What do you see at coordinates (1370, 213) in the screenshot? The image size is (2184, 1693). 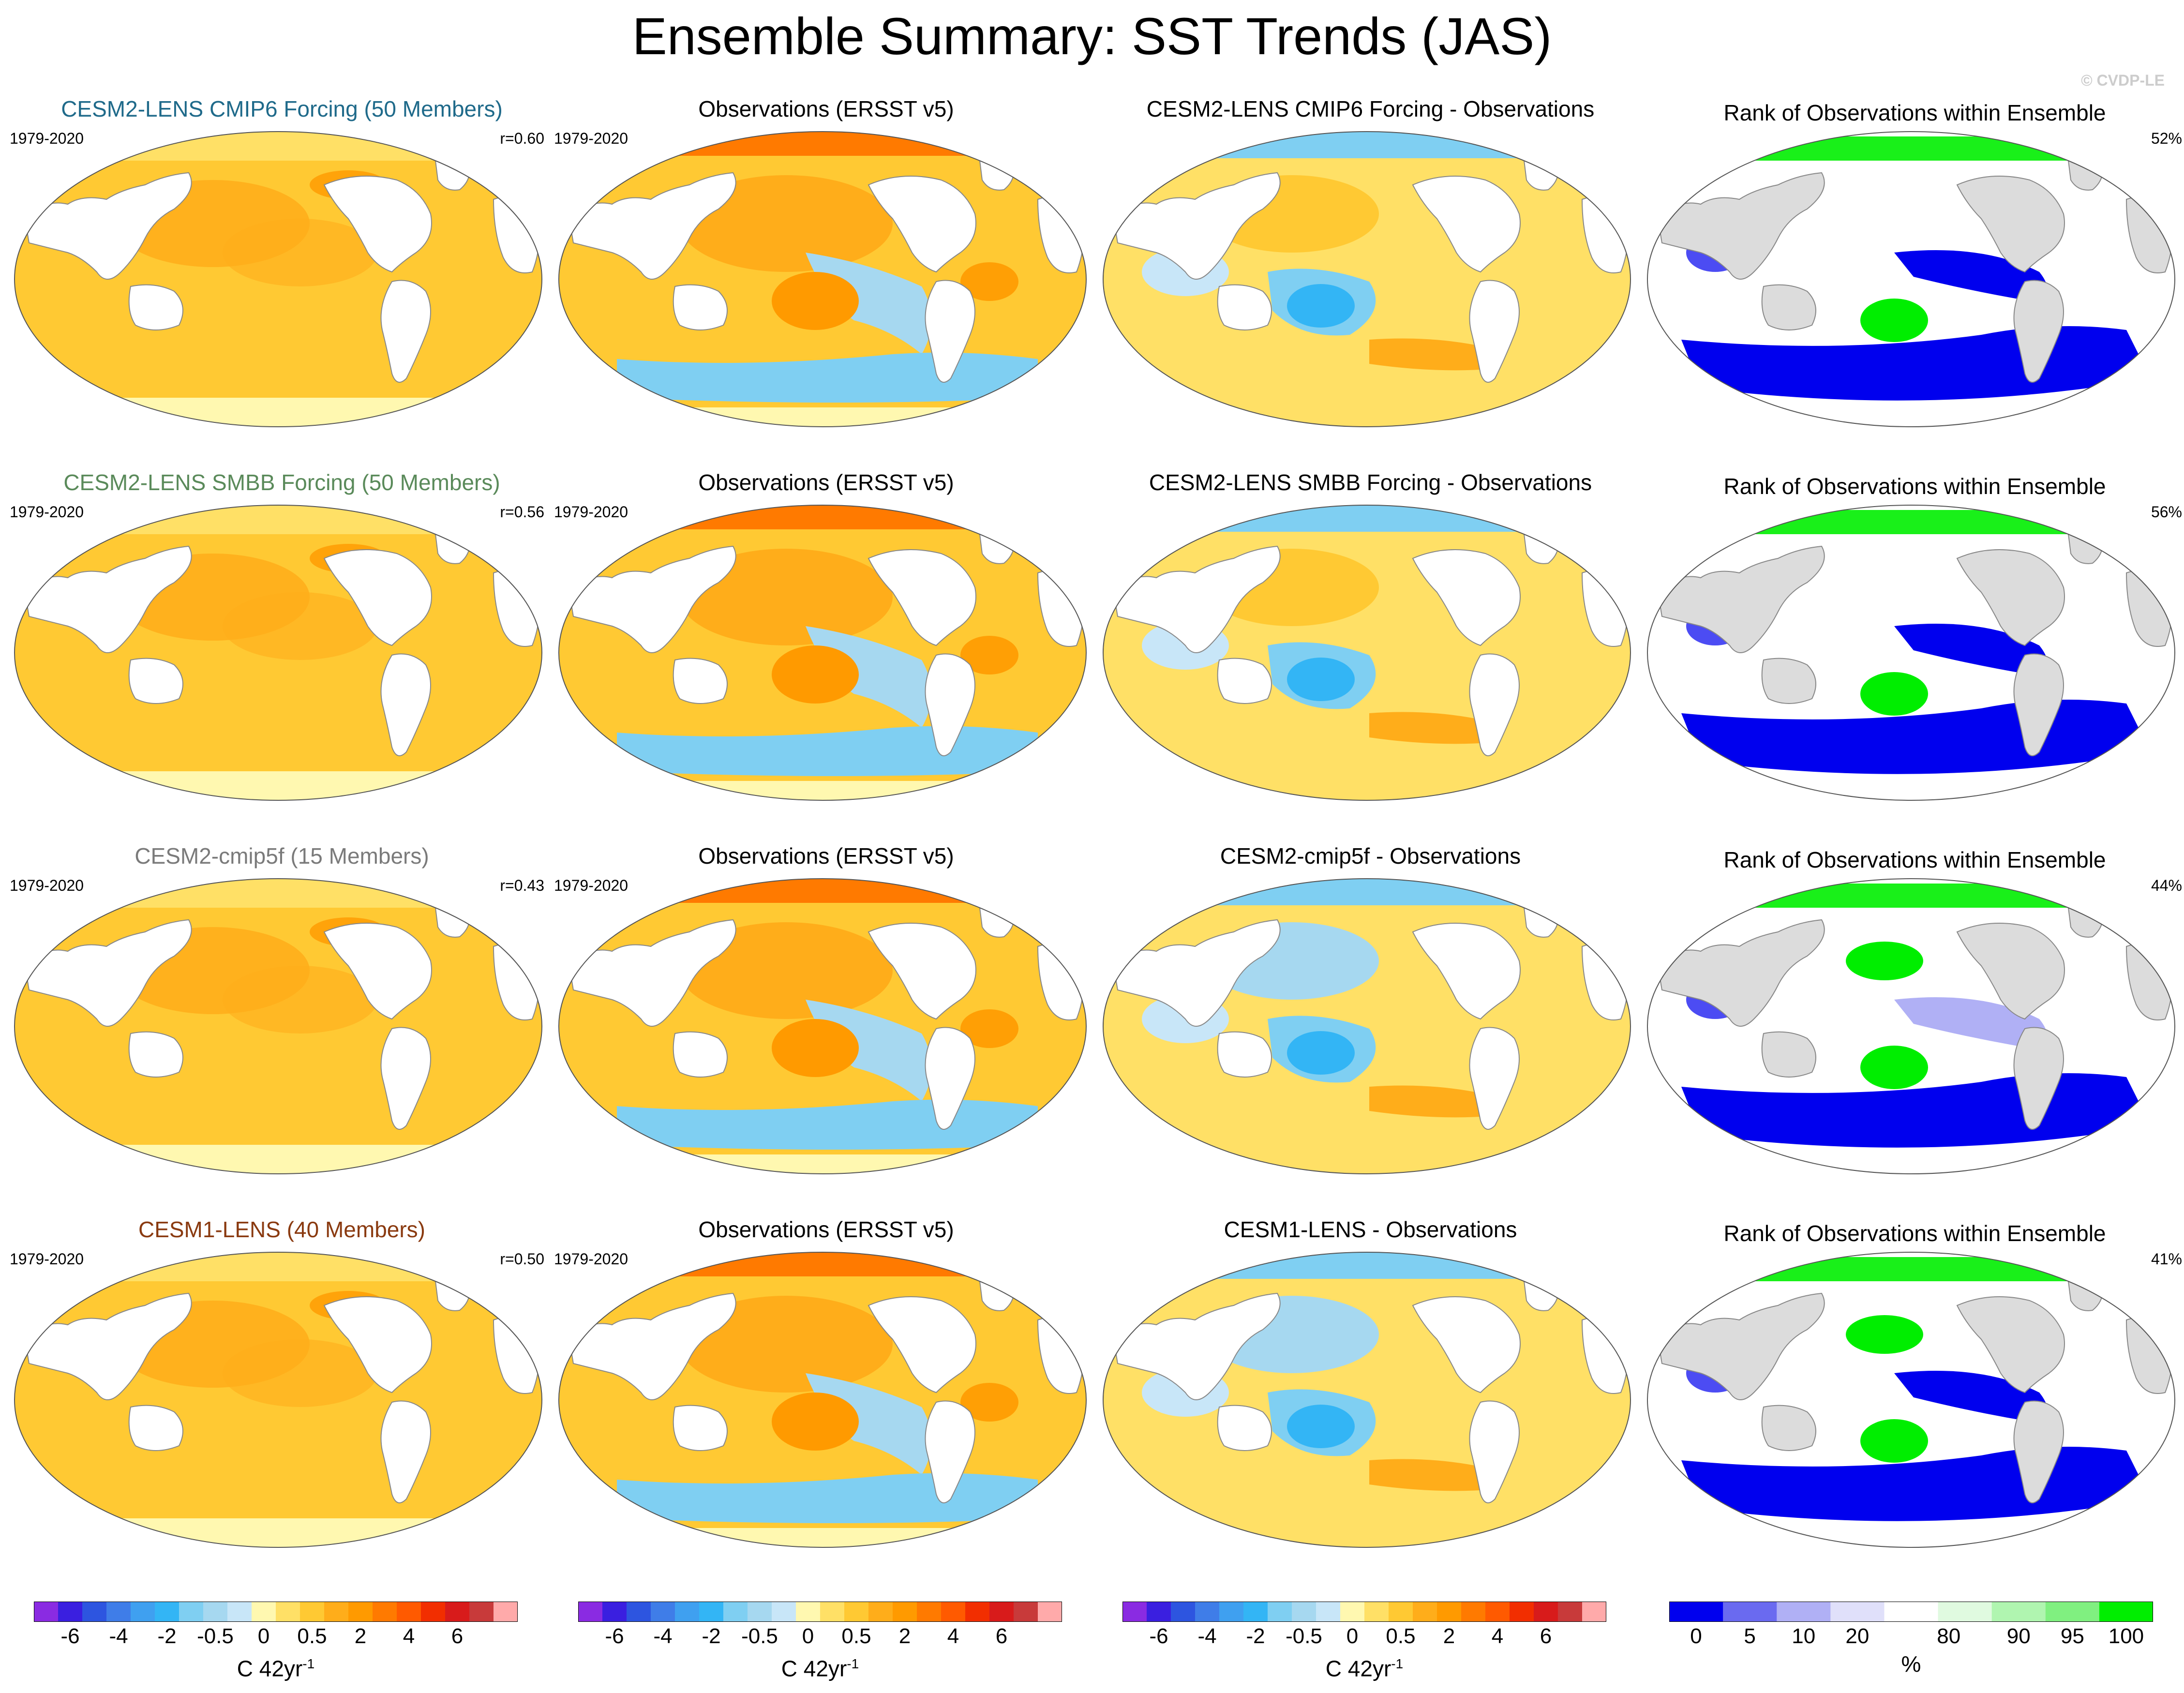 I see `diff-panel-row-1: CESM2-LENS CMIP6 Forcing - Observations` at bounding box center [1370, 213].